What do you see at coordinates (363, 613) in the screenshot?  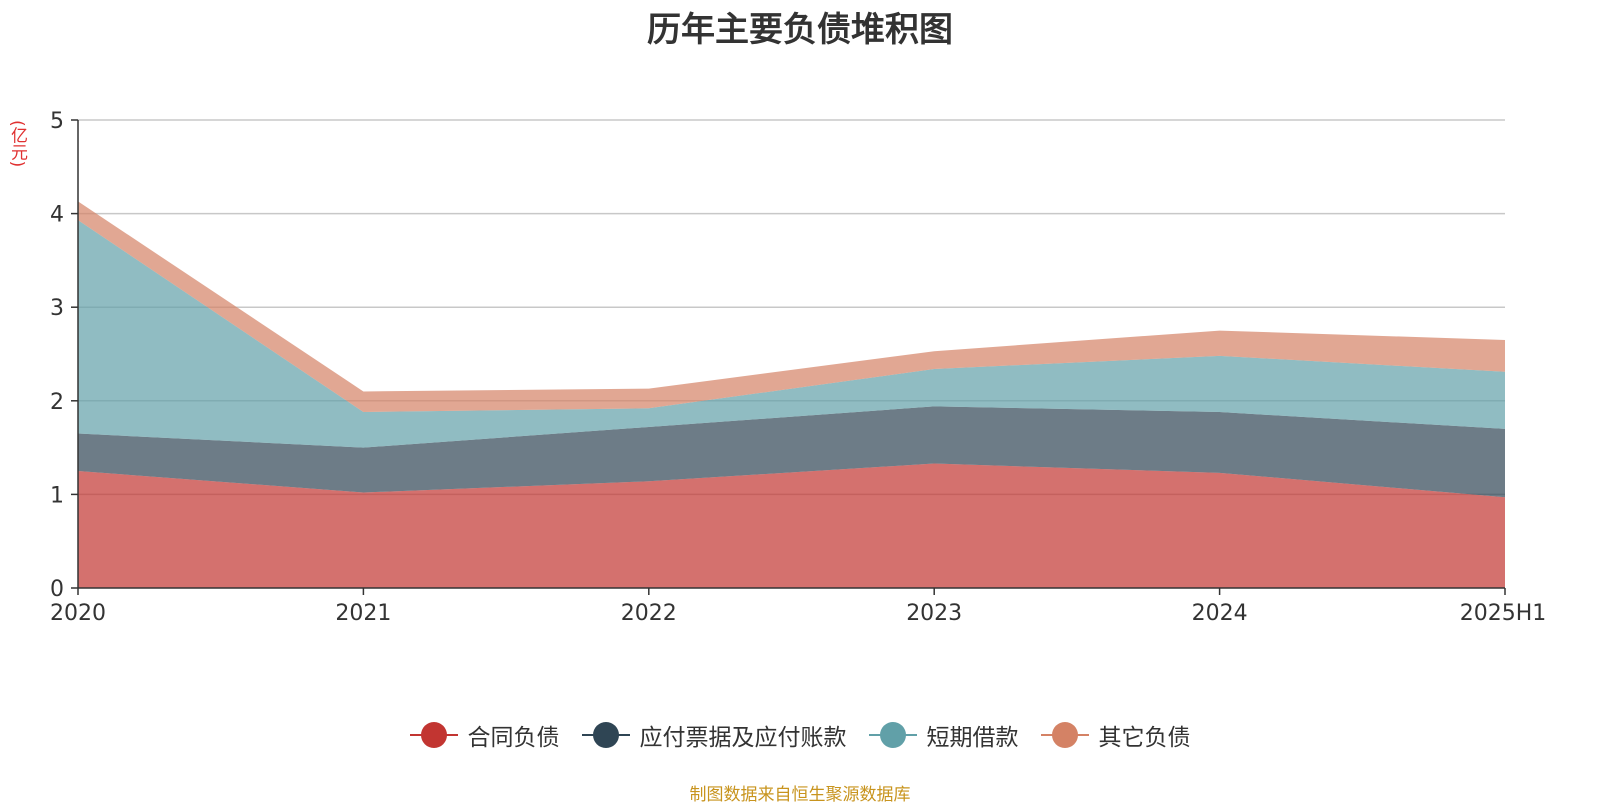 I see `x-tick-label: 2021` at bounding box center [363, 613].